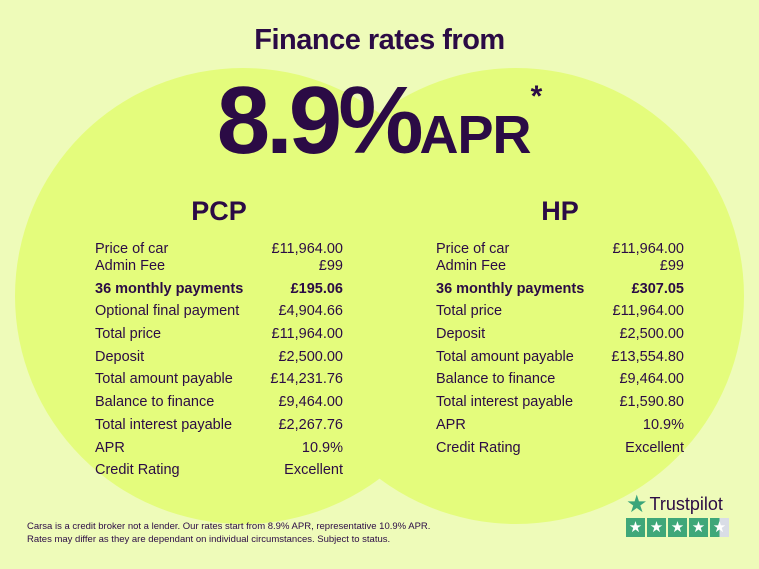 The height and width of the screenshot is (569, 759). Describe the element at coordinates (560, 448) in the screenshot. I see `hp-row: Credit Rating Excellent` at that location.